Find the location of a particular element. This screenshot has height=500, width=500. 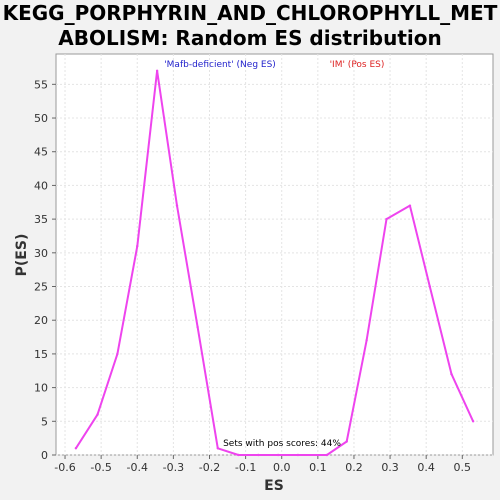

legend-entry: 'Mafb-deficient' (Neg ES) is located at coordinates (220, 65).